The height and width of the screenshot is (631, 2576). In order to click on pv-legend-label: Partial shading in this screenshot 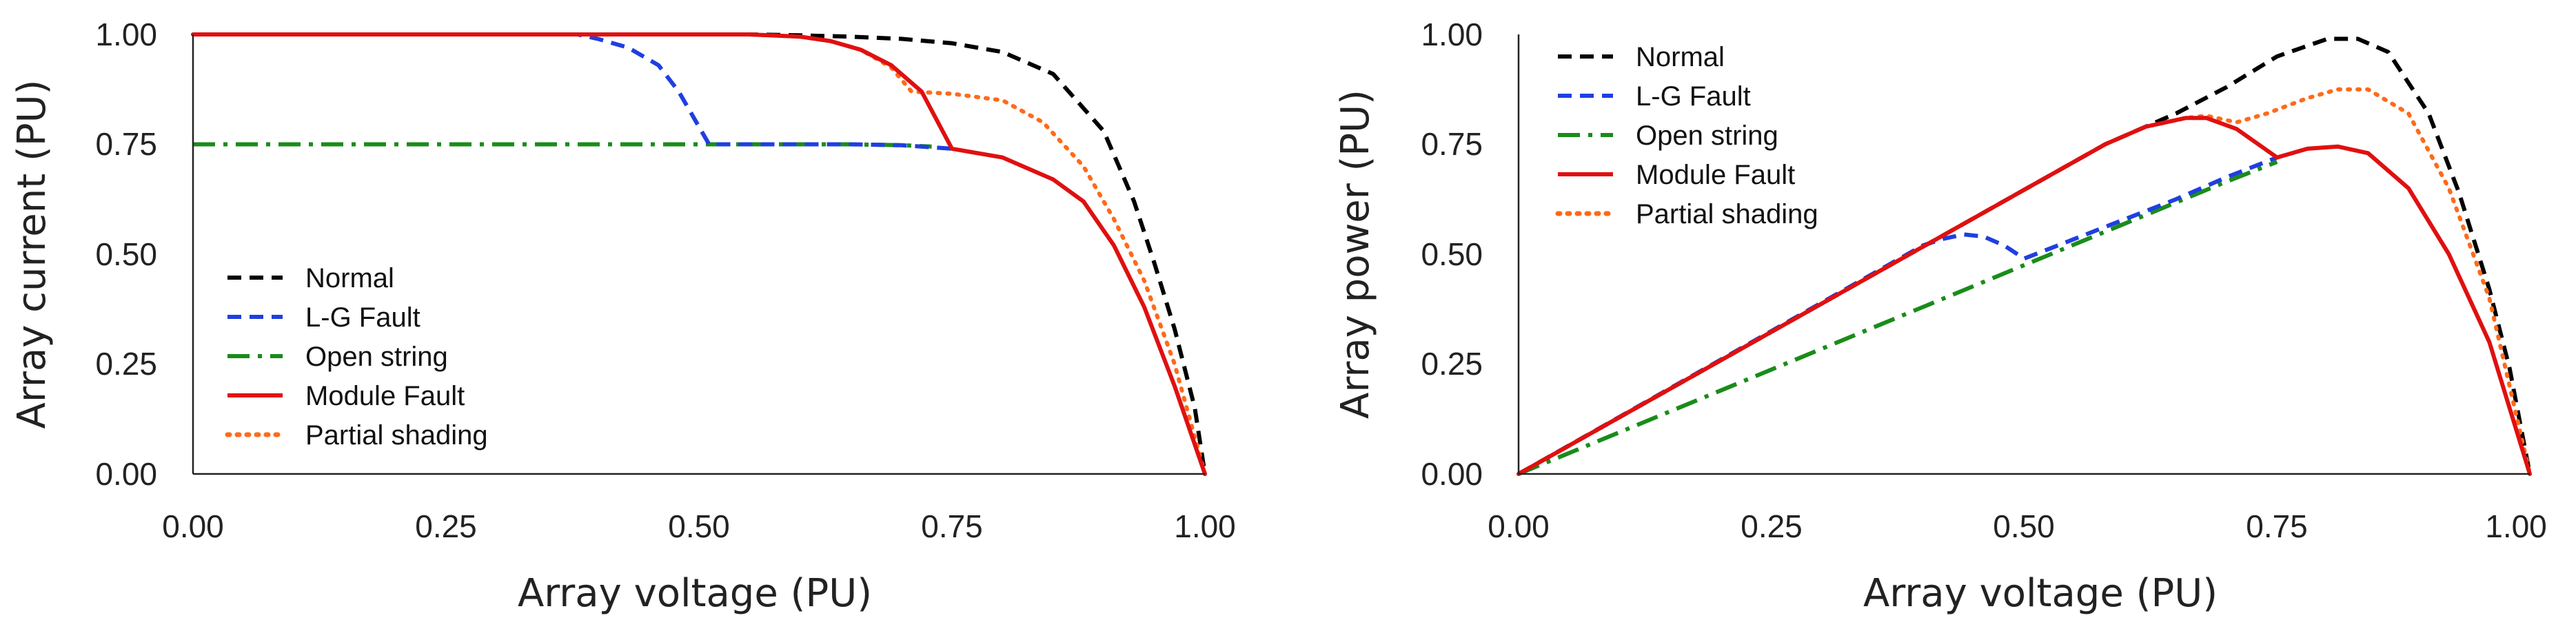, I will do `click(1727, 214)`.